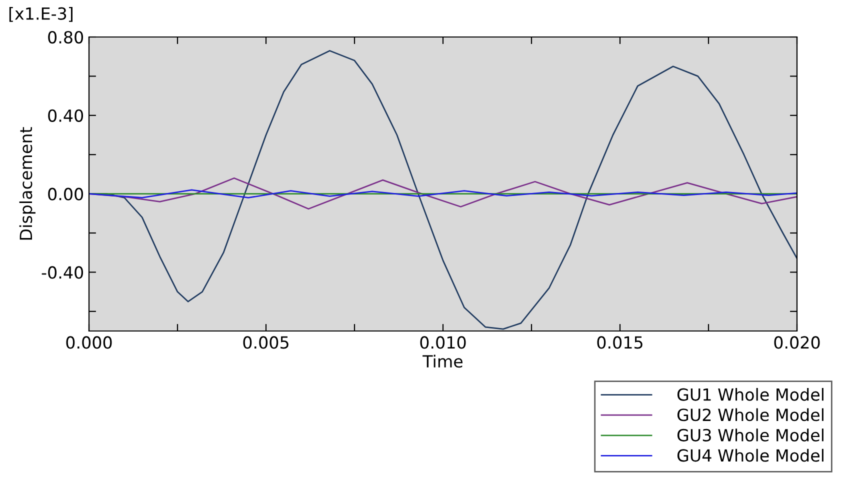 Image resolution: width=844 pixels, height=486 pixels. I want to click on y-tick-label: 0.00, so click(66, 194).